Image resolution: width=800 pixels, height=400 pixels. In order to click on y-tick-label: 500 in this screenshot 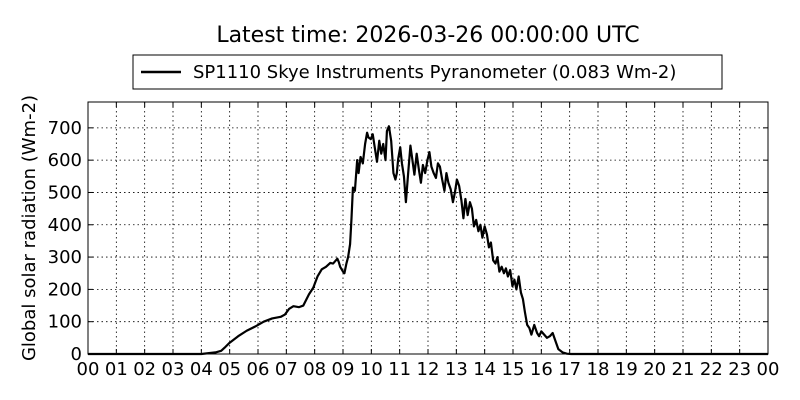, I will do `click(65, 192)`.